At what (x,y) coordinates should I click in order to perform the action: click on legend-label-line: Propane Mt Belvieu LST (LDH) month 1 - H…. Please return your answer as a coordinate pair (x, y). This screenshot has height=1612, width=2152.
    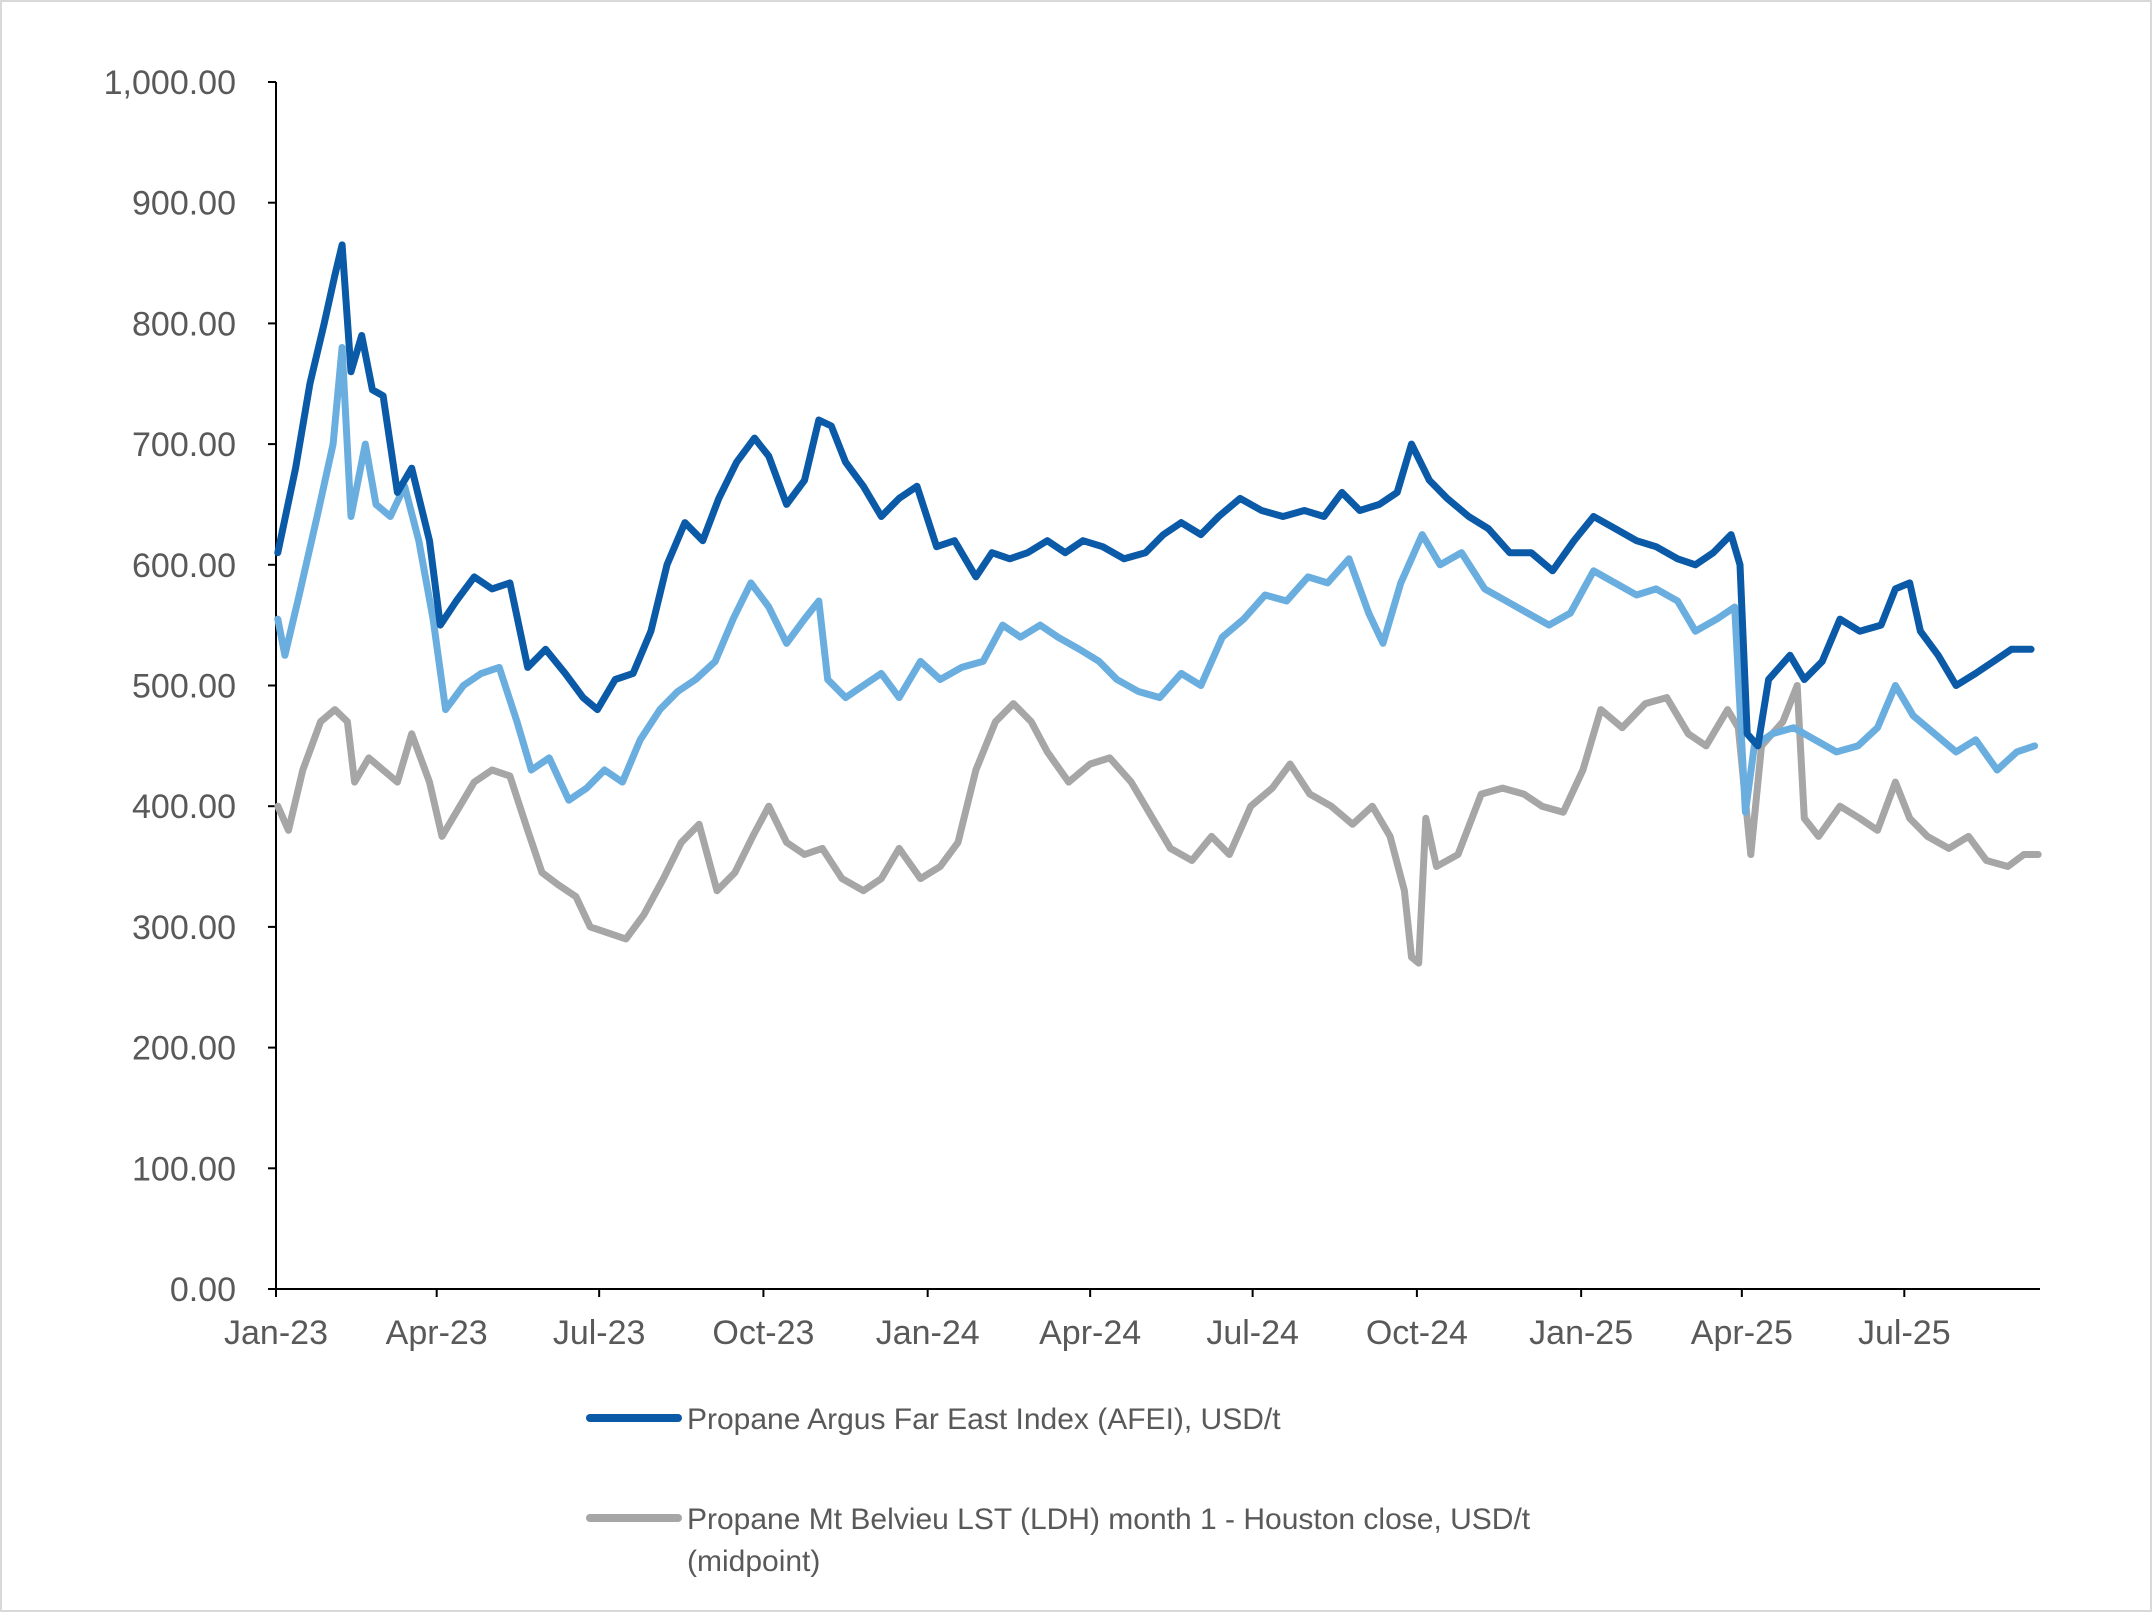
    Looking at the image, I should click on (1109, 1519).